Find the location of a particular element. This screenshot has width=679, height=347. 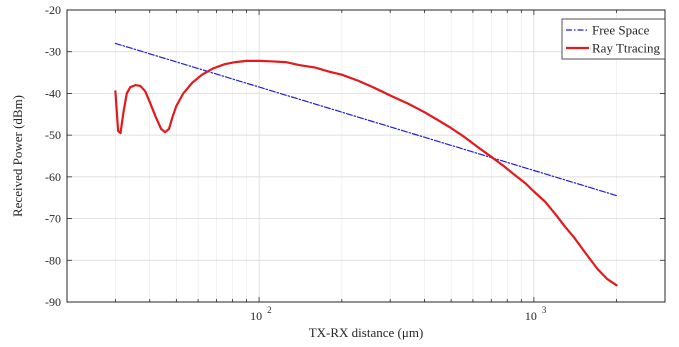

legend-label-ray-ttracing: Ray Ttracing is located at coordinates (626, 48).